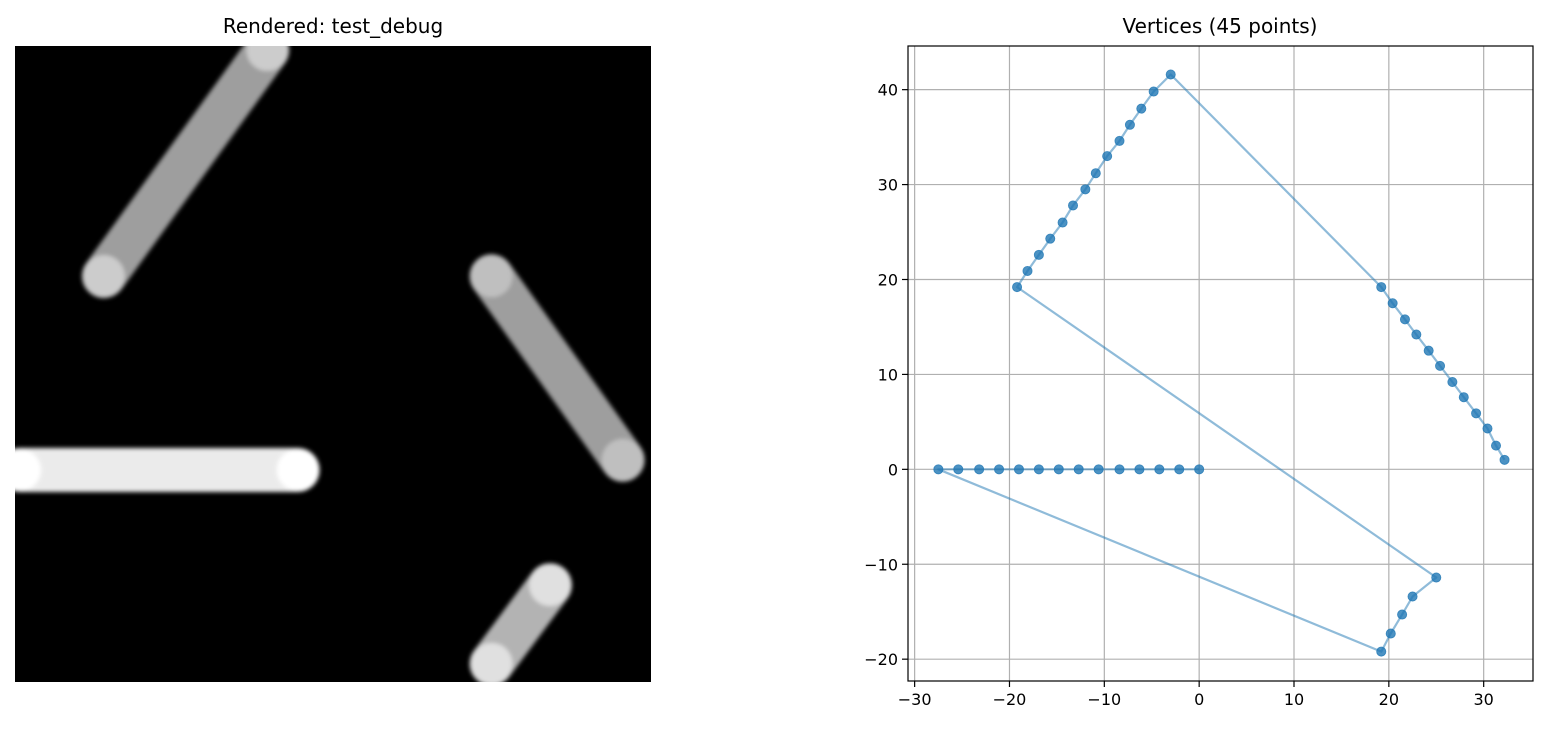  What do you see at coordinates (1294, 699) in the screenshot?
I see `x-tick-label: 10` at bounding box center [1294, 699].